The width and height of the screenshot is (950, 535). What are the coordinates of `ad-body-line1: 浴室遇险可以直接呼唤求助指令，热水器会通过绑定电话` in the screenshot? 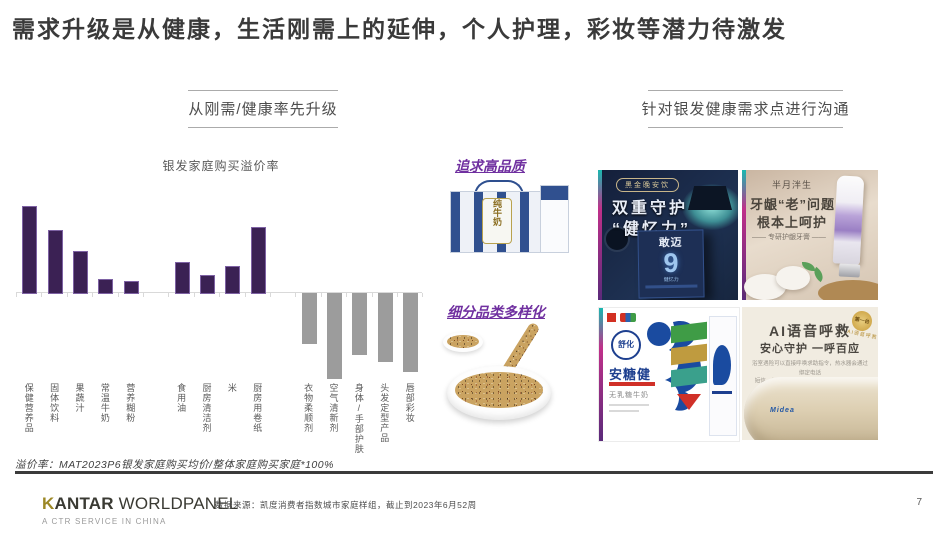 It's located at (810, 368).